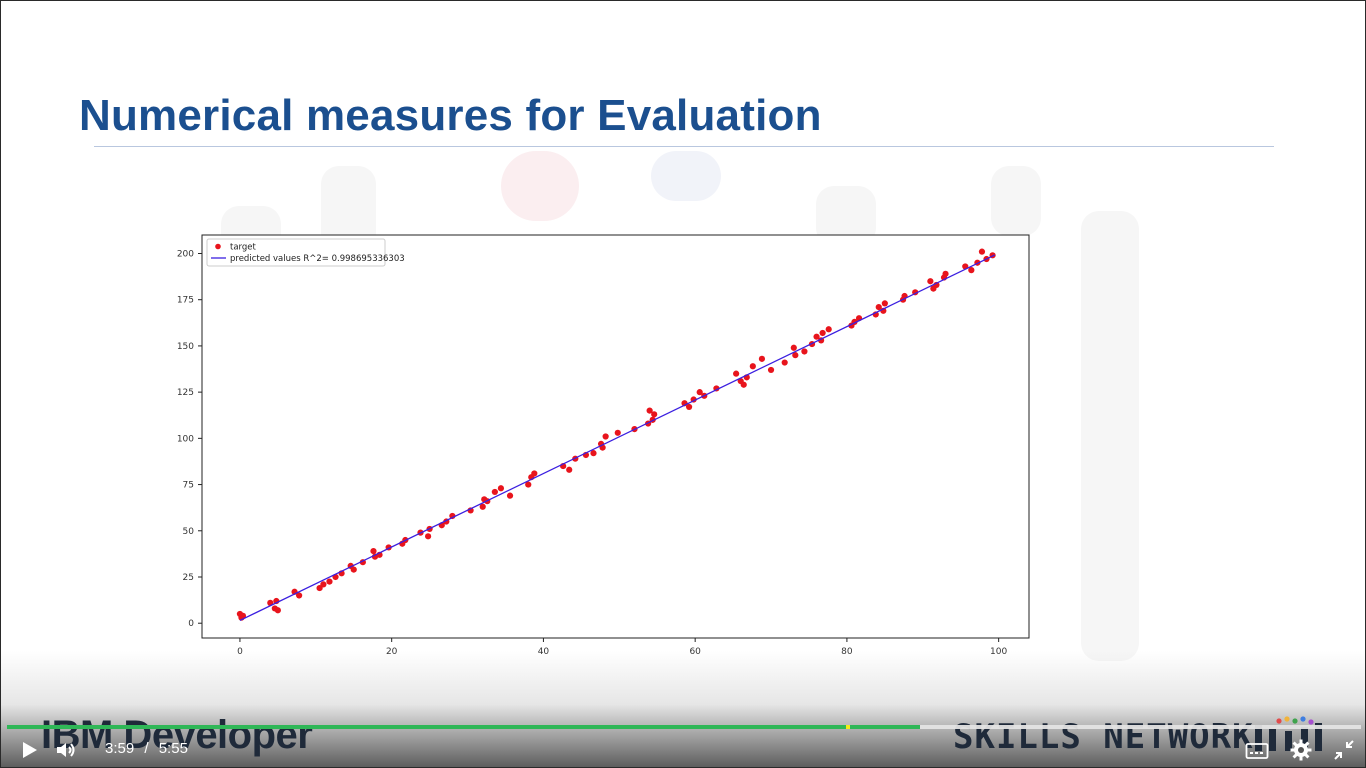  I want to click on y-tick-label: 100, so click(185, 439).